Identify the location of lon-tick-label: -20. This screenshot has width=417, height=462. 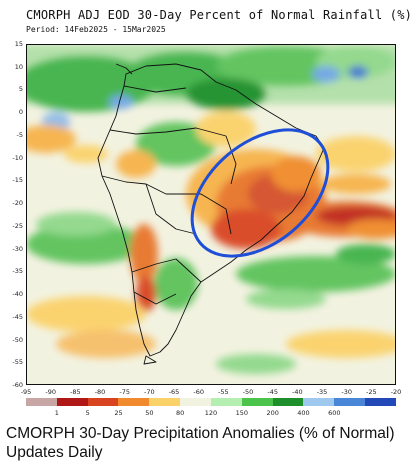
(396, 392).